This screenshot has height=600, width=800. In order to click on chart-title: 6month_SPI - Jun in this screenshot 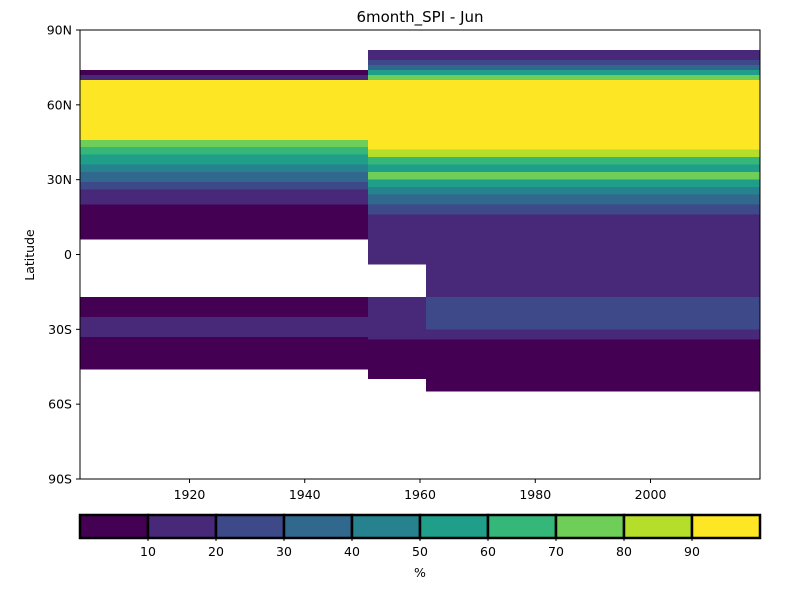, I will do `click(419, 17)`.